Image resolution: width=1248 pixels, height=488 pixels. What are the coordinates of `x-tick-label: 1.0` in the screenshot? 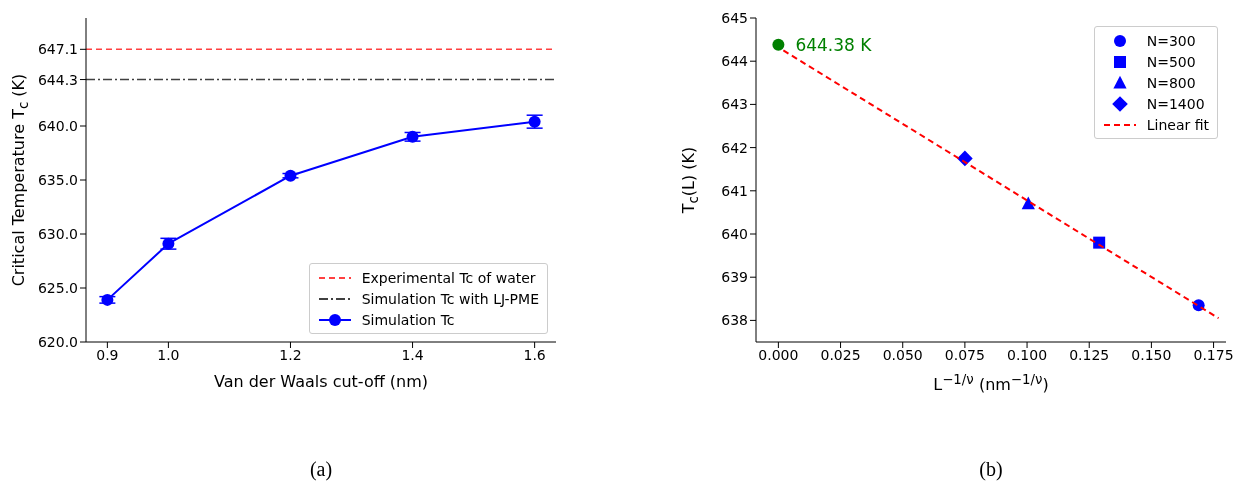 It's located at (168, 354).